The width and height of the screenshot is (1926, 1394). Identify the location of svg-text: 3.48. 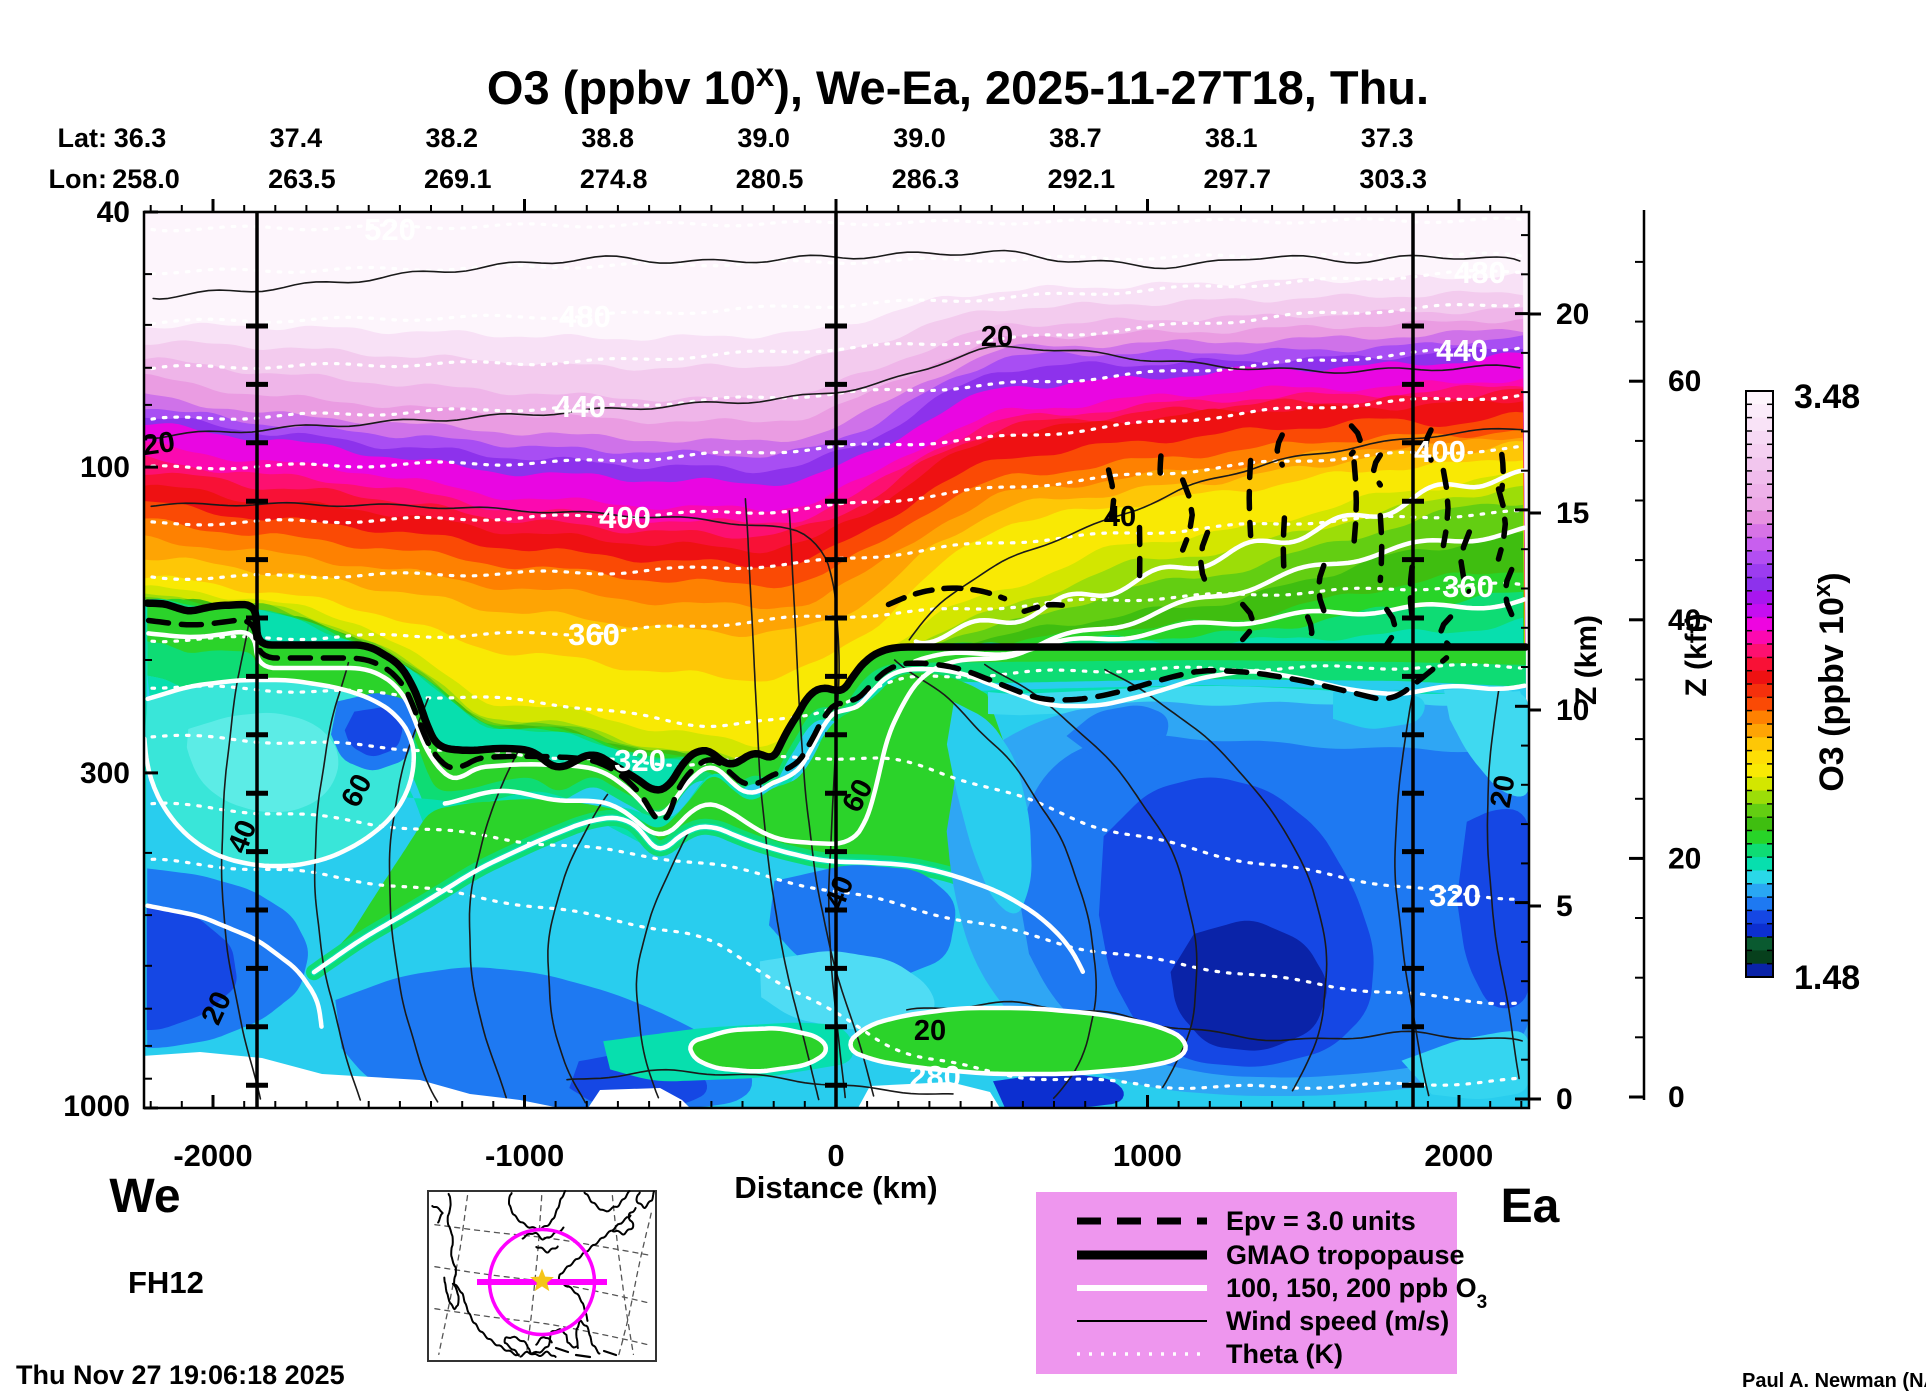
(1827, 397).